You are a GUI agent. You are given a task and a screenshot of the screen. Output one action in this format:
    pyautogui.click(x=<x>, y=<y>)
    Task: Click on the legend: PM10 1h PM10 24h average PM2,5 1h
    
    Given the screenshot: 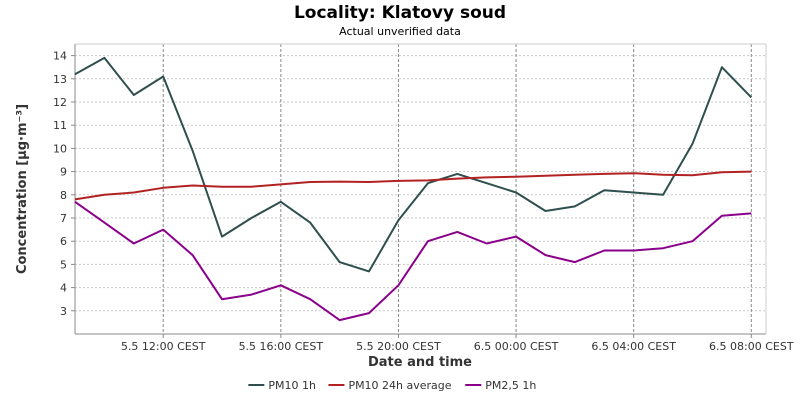 What is the action you would take?
    pyautogui.click(x=392, y=385)
    